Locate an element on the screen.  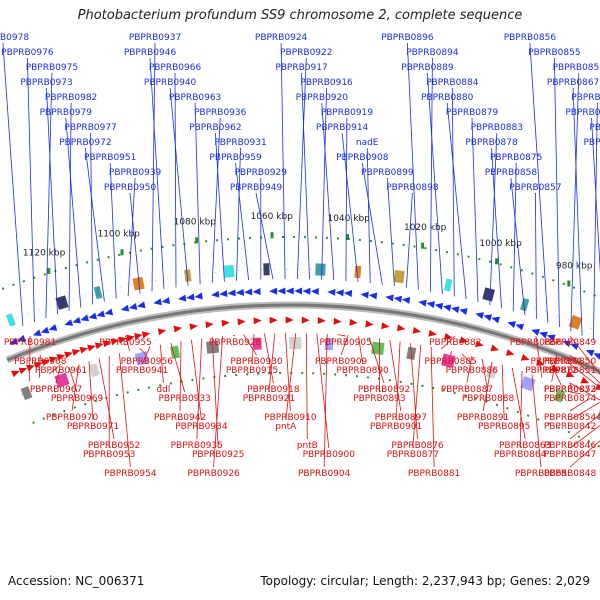
forward-gene-label: PBPRB0924 is located at coordinates (281, 38).